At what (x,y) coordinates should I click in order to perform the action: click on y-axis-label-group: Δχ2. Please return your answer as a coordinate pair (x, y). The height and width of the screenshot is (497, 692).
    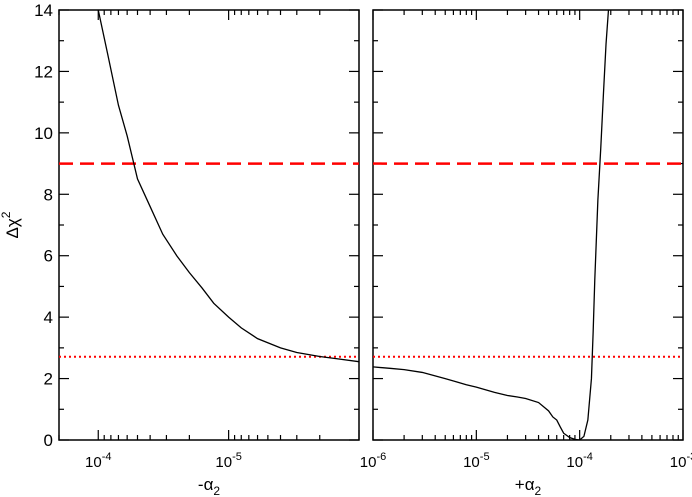
    Looking at the image, I should click on (11, 224).